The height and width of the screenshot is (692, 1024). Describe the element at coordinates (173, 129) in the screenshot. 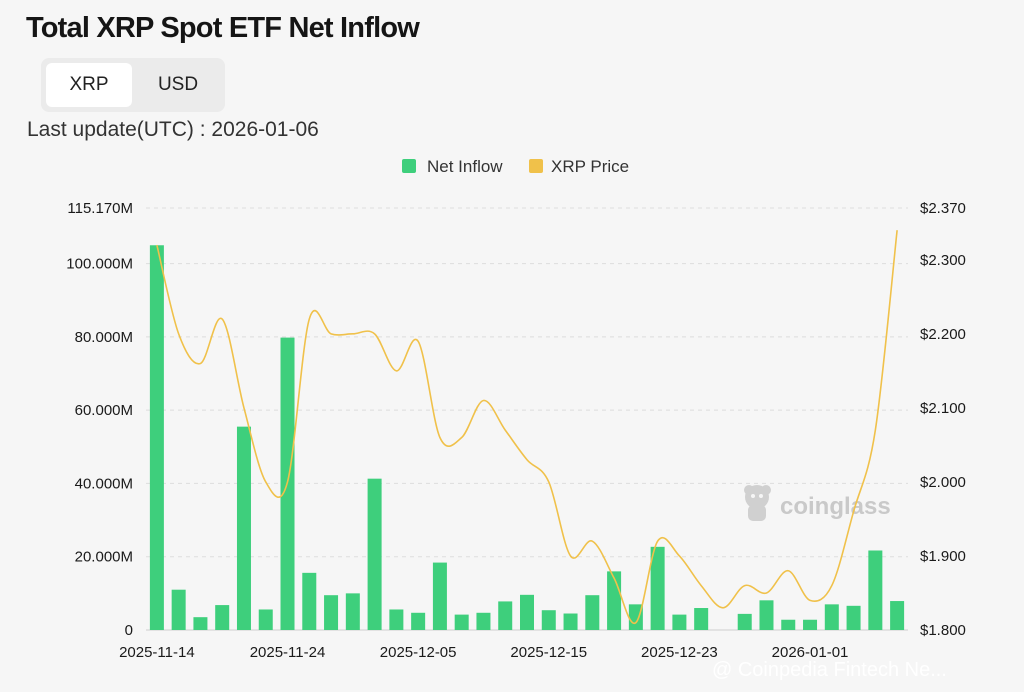

I see `last-update-text: Last update(UTC) : 2026-01-06` at that location.